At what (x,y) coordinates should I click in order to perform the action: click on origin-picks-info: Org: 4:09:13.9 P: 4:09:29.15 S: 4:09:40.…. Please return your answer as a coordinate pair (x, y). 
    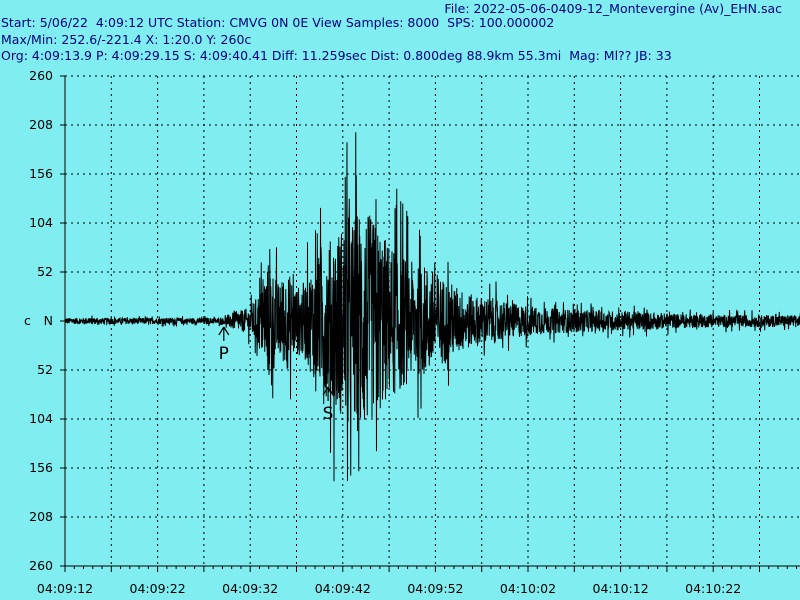
    Looking at the image, I should click on (336, 55).